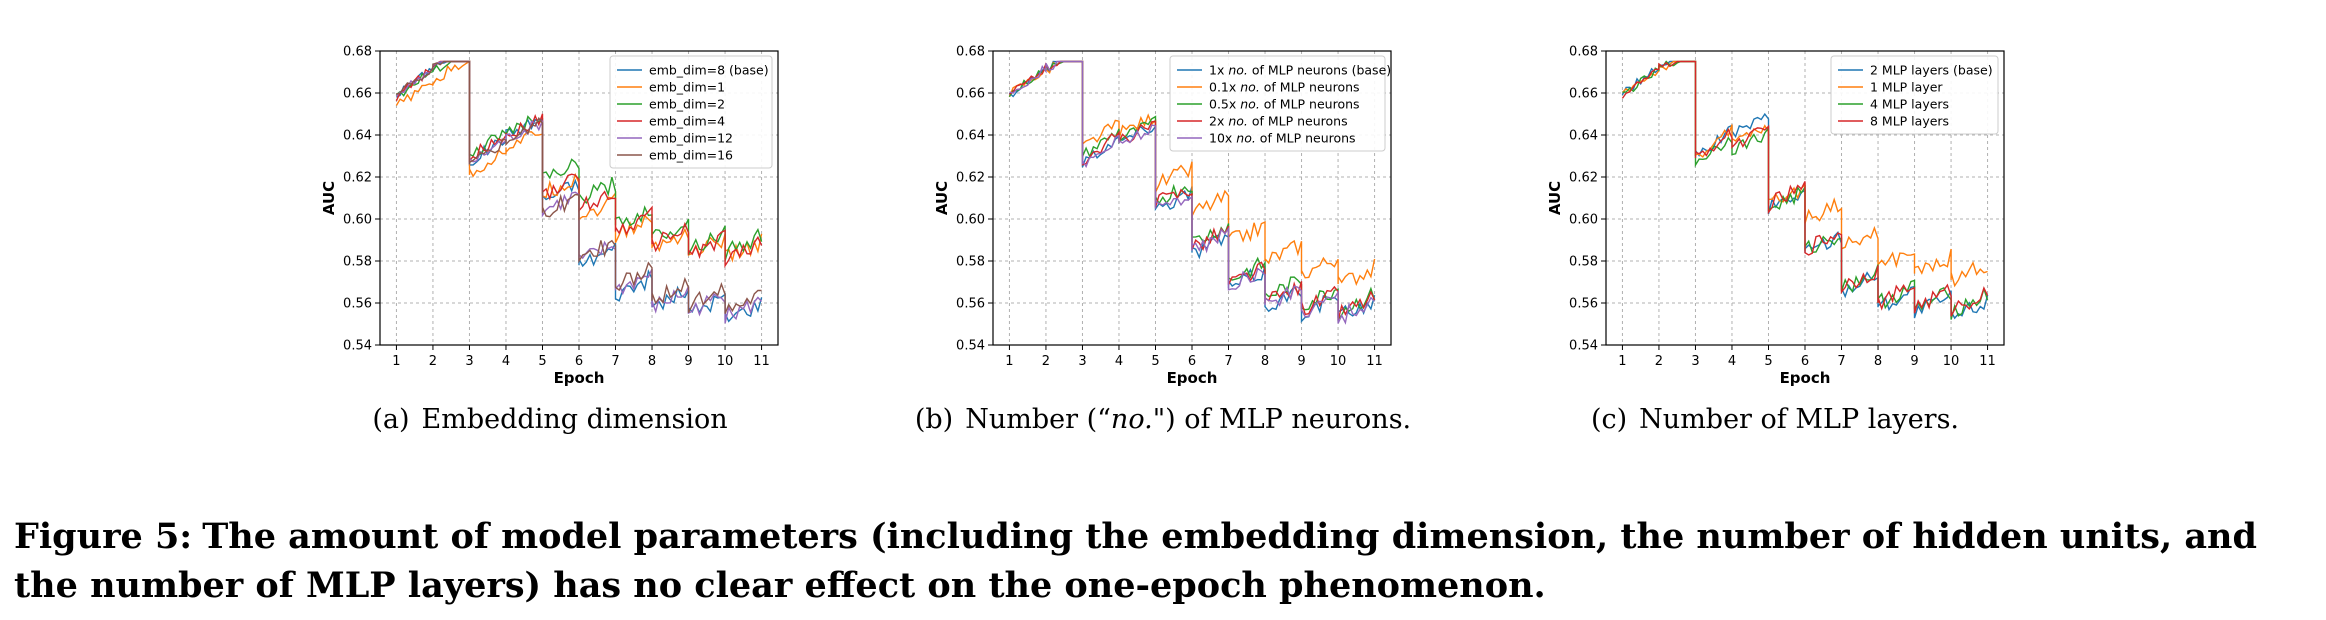 Image resolution: width=2326 pixels, height=620 pixels. I want to click on legend-entry: emb_dim=4, so click(687, 121).